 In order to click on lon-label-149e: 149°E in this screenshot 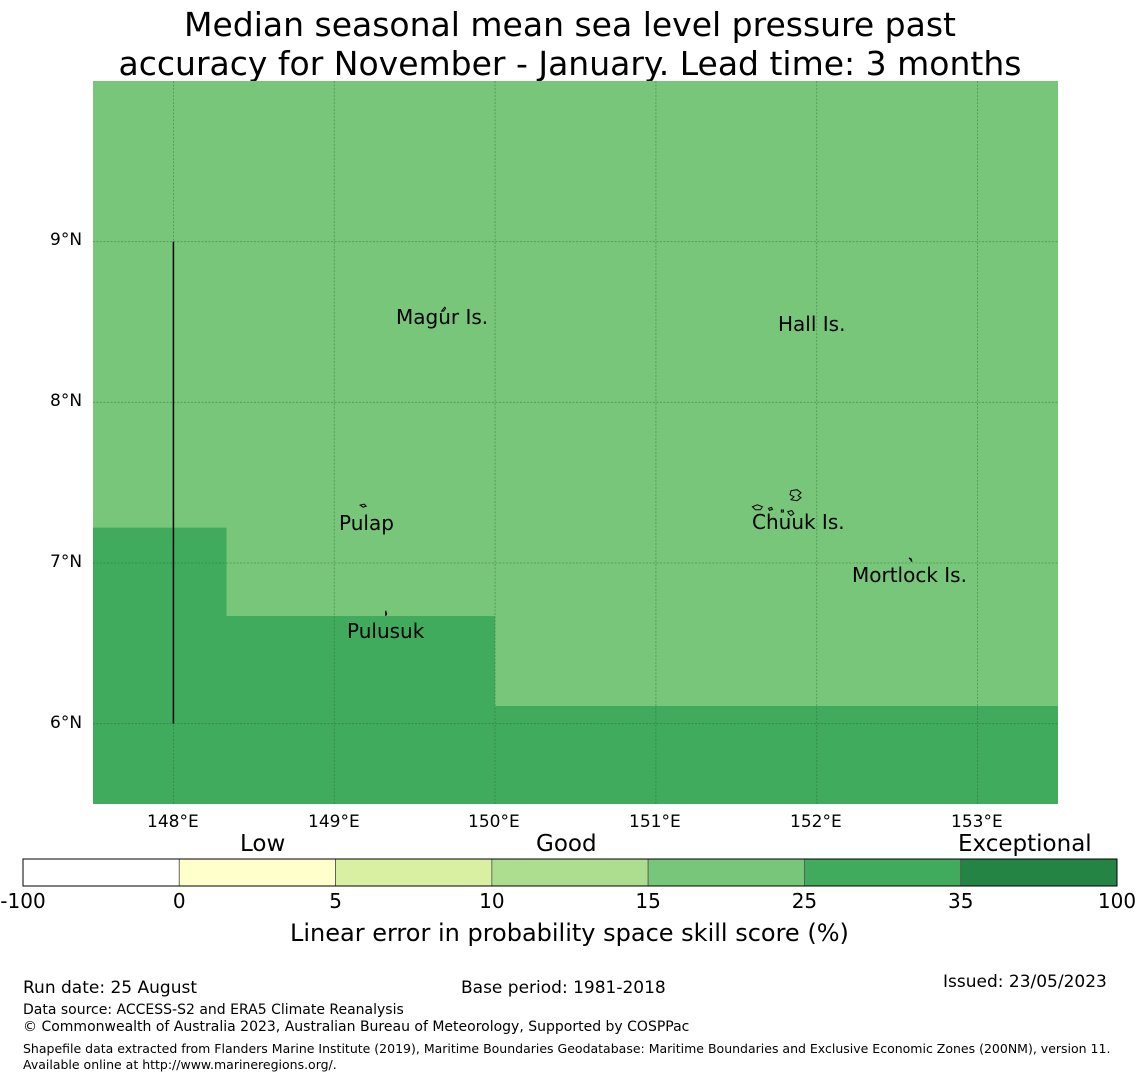, I will do `click(334, 822)`.